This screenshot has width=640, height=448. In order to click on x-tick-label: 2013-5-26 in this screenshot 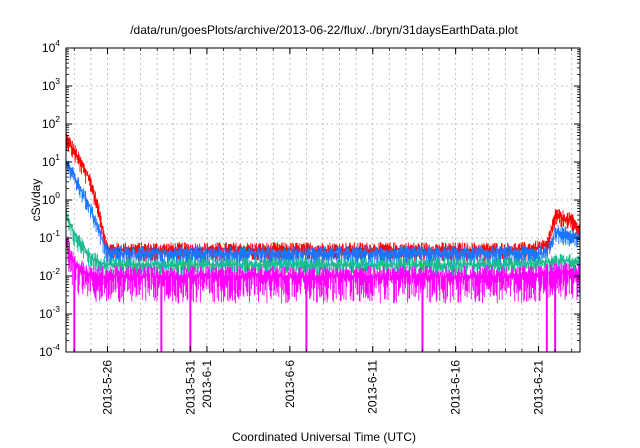, I will do `click(107, 387)`.